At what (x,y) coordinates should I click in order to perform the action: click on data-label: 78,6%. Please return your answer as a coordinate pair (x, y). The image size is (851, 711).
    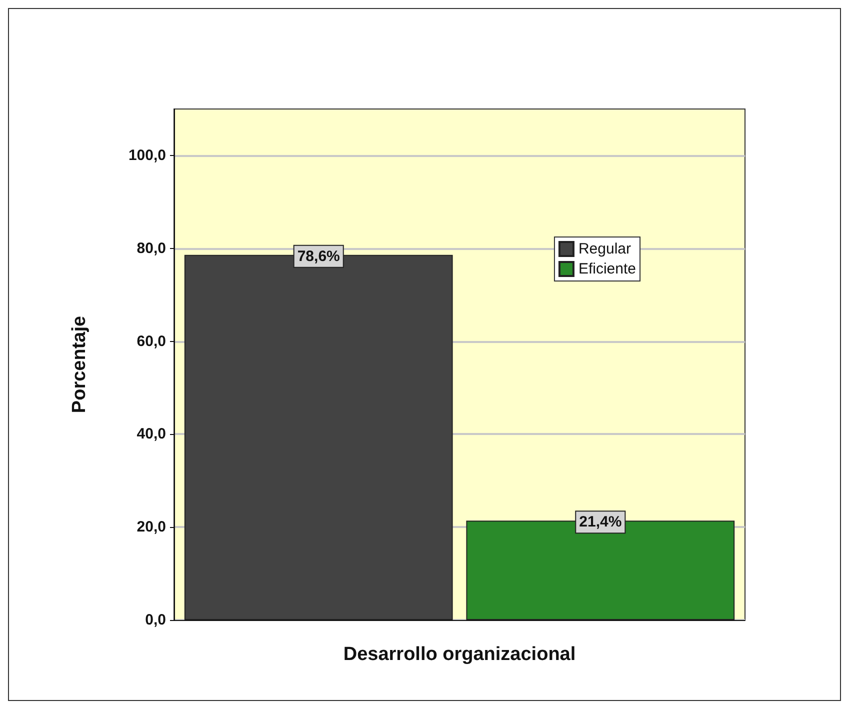
    Looking at the image, I should click on (318, 256).